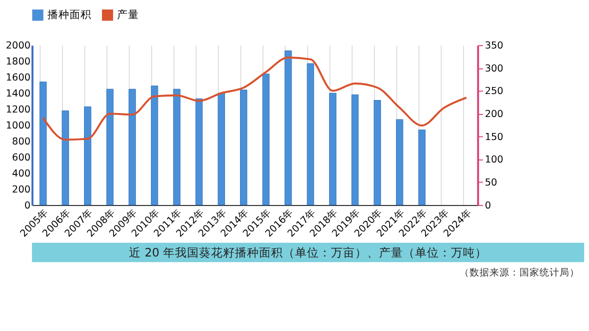  What do you see at coordinates (27, 206) in the screenshot?
I see `y-tick-label: 0` at bounding box center [27, 206].